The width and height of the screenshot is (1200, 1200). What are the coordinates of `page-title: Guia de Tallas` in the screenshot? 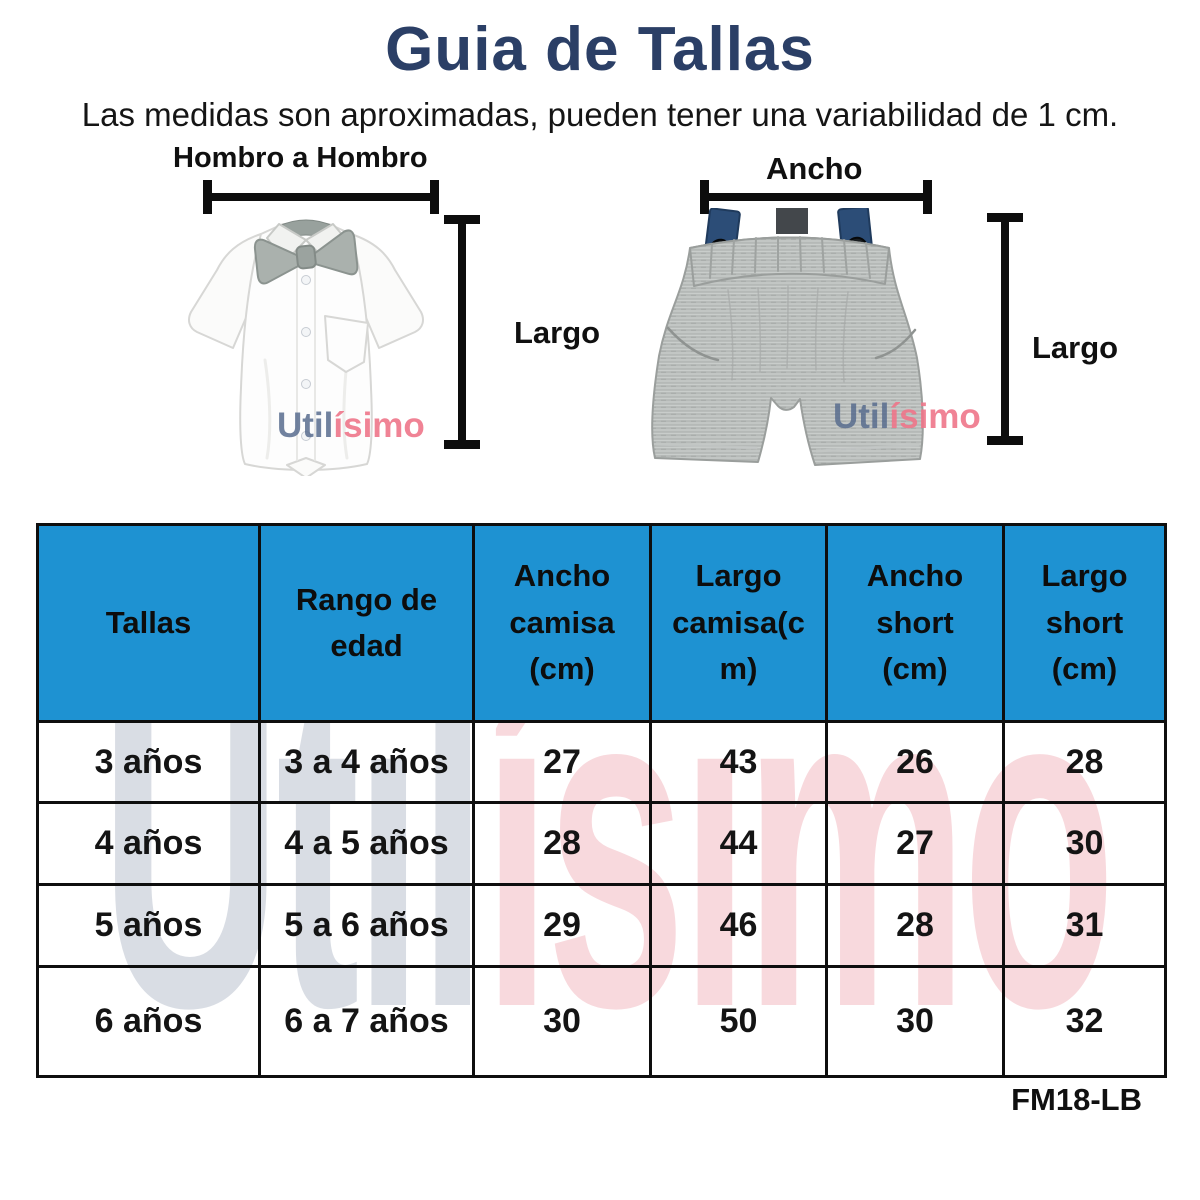 It's located at (600, 49).